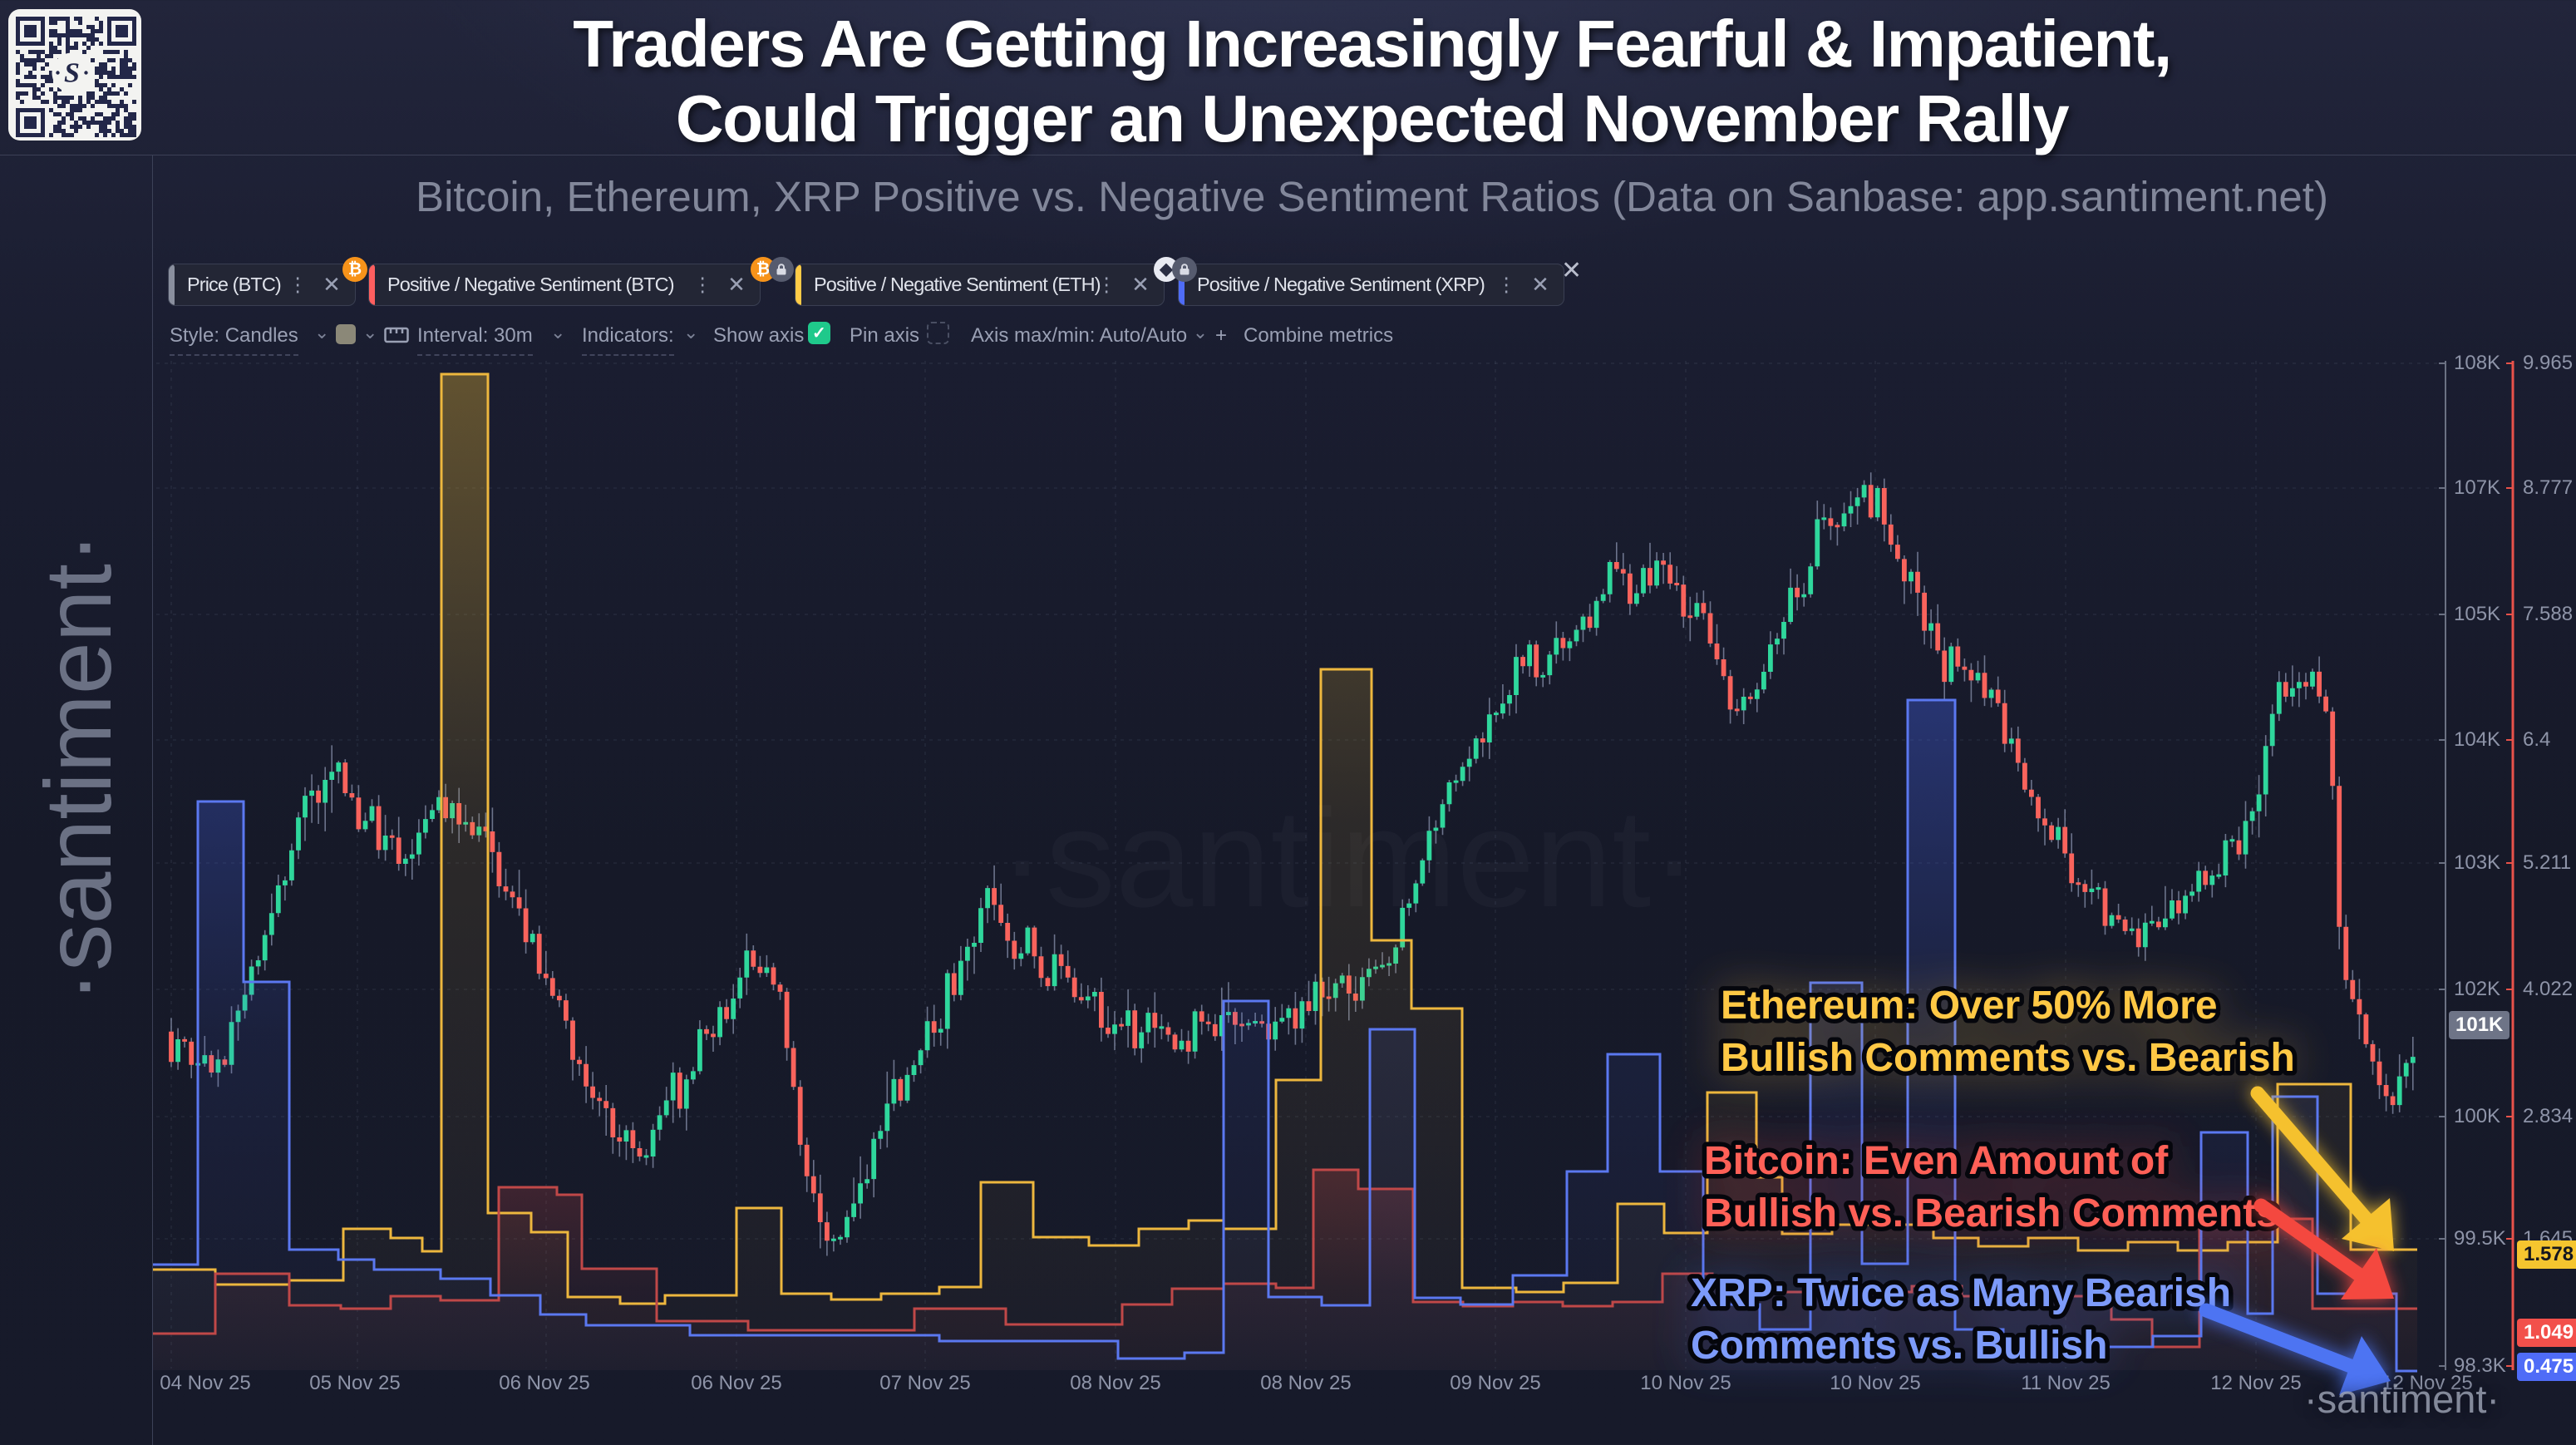 This screenshot has width=2576, height=1445. What do you see at coordinates (1899, 1346) in the screenshot?
I see `svg-text: Comments vs. Bullish` at bounding box center [1899, 1346].